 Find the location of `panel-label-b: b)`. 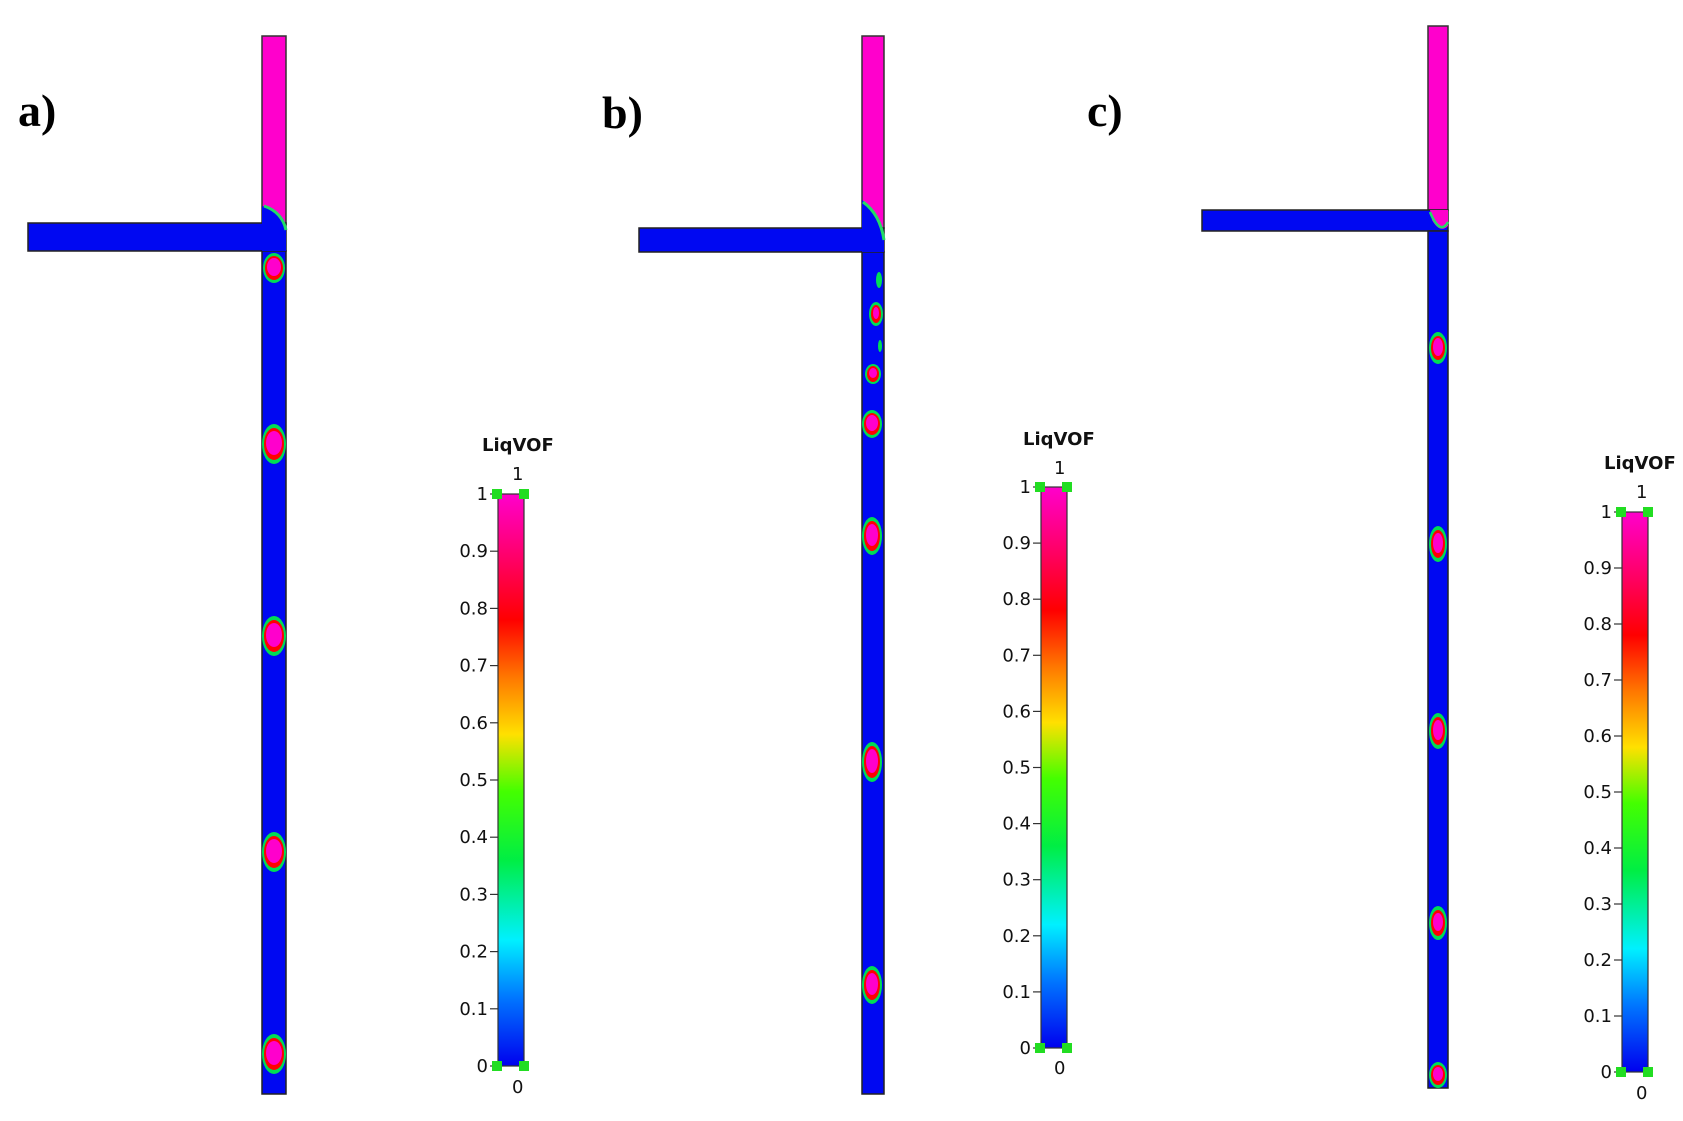

panel-label-b: b) is located at coordinates (622, 112).